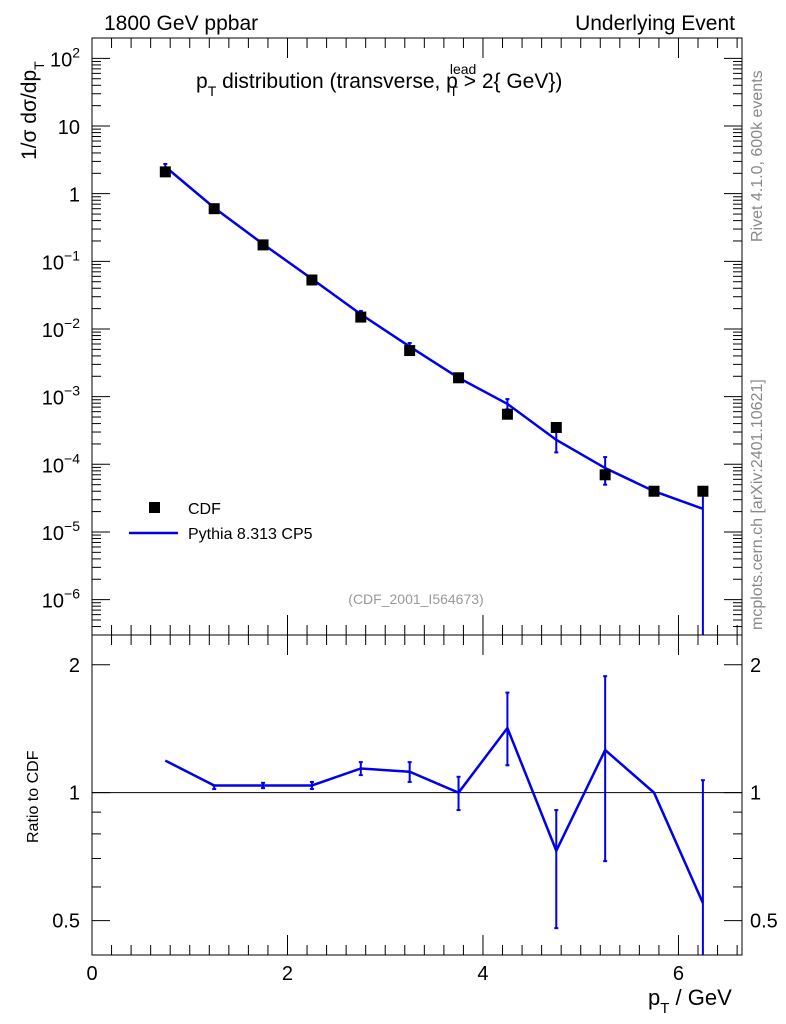 The width and height of the screenshot is (786, 1024). I want to click on ratio-line, so click(434, 814).